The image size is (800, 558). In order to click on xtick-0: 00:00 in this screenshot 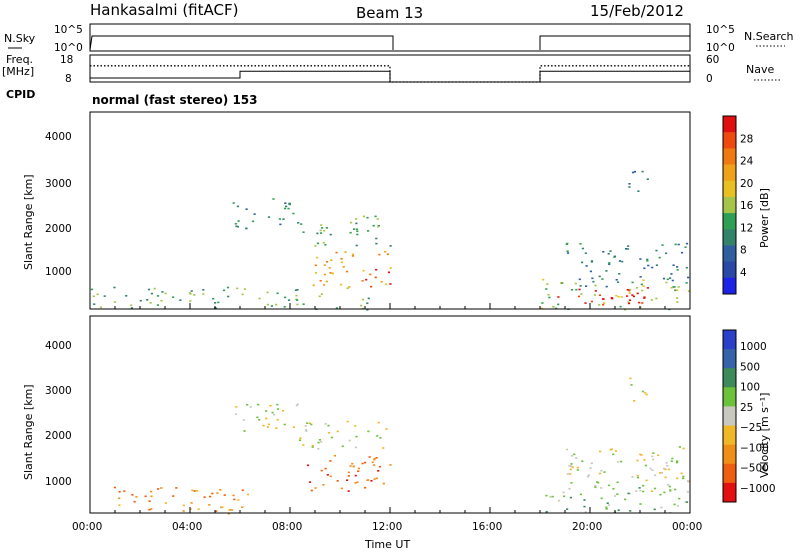, I will do `click(87, 527)`.